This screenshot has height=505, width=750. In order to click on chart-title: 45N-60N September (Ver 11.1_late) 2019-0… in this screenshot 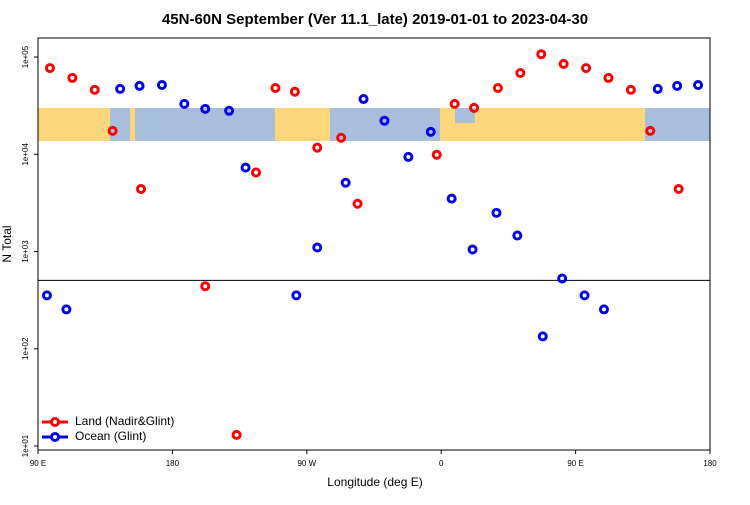, I will do `click(375, 19)`.